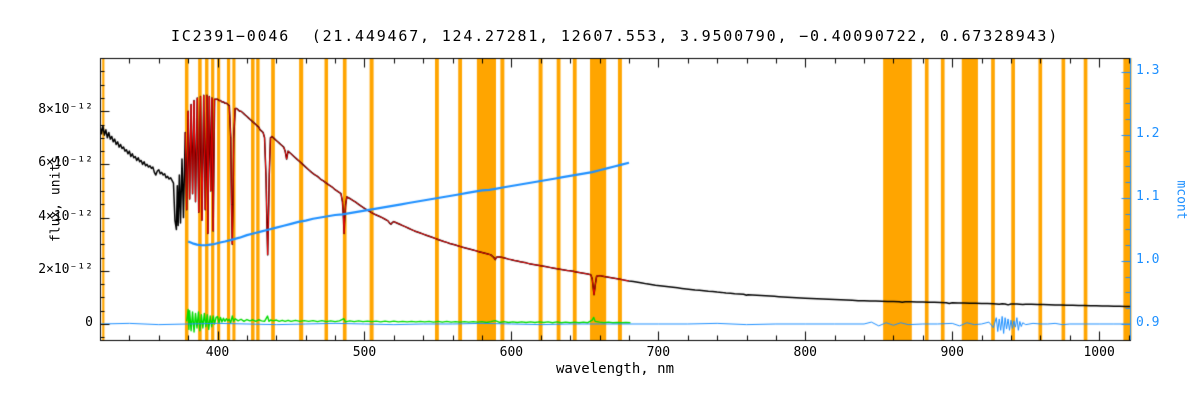  Describe the element at coordinates (65, 269) in the screenshot. I see `y-left-tick-label: 2×10⁻¹²` at that location.